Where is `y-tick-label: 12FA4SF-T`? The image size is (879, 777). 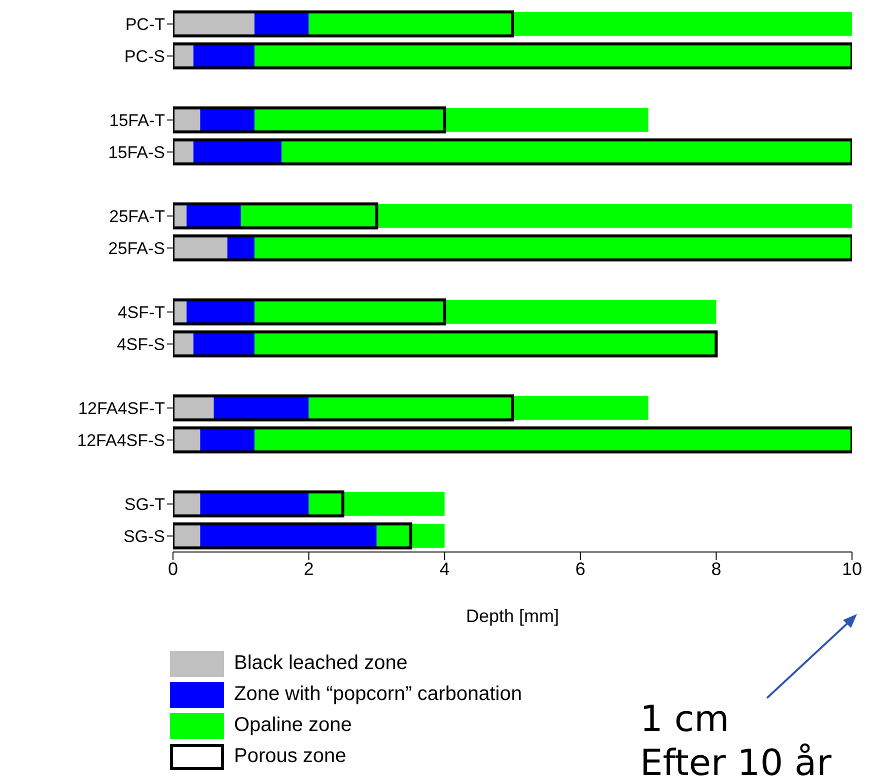
y-tick-label: 12FA4SF-T is located at coordinates (121, 408).